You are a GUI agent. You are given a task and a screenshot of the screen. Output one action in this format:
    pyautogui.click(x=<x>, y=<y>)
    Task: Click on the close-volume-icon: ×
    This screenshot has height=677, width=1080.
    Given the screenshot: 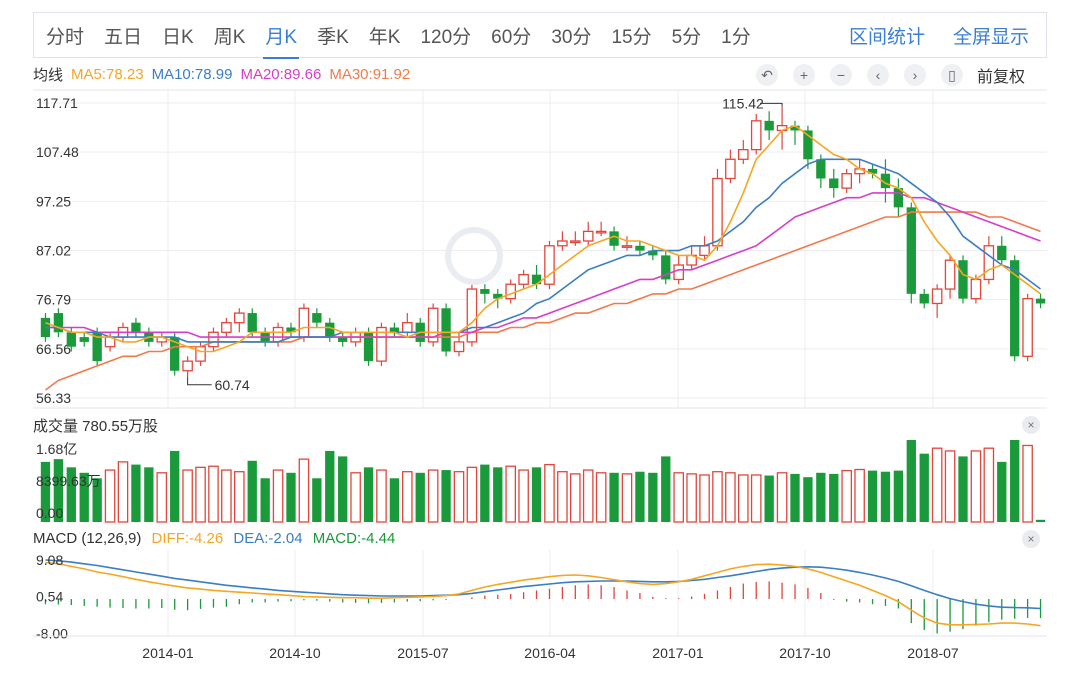 What is the action you would take?
    pyautogui.click(x=1031, y=425)
    